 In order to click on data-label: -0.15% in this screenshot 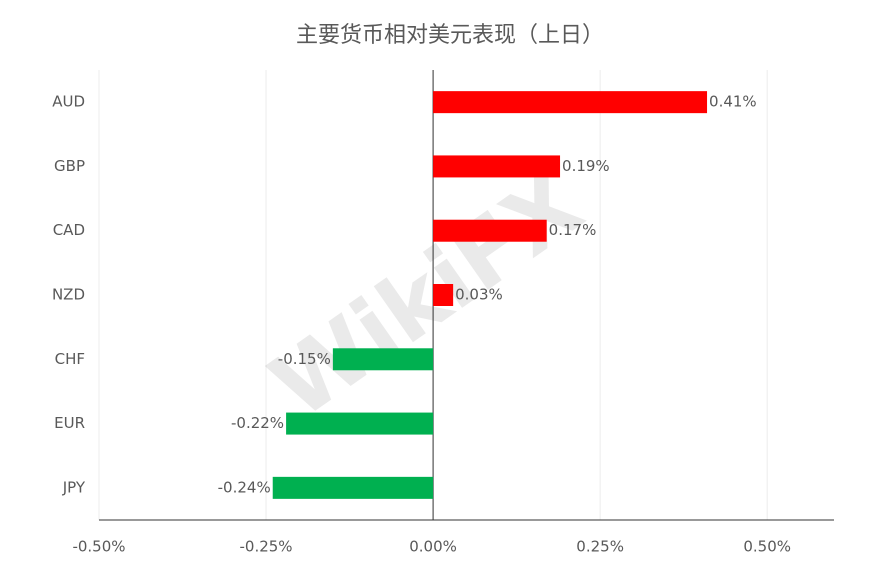, I will do `click(304, 359)`.